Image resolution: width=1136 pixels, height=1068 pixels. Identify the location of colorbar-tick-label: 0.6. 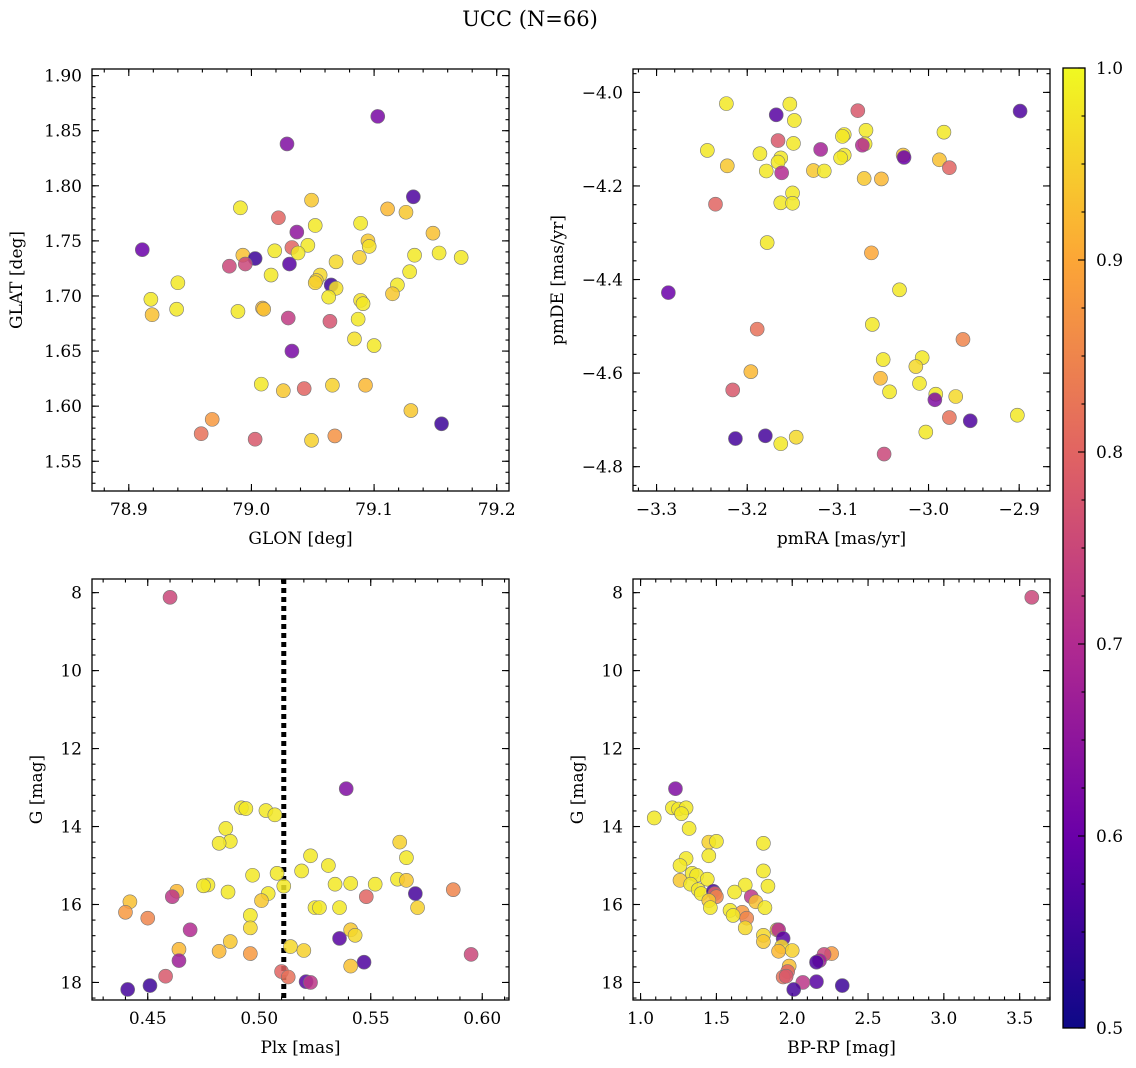
(1109, 837).